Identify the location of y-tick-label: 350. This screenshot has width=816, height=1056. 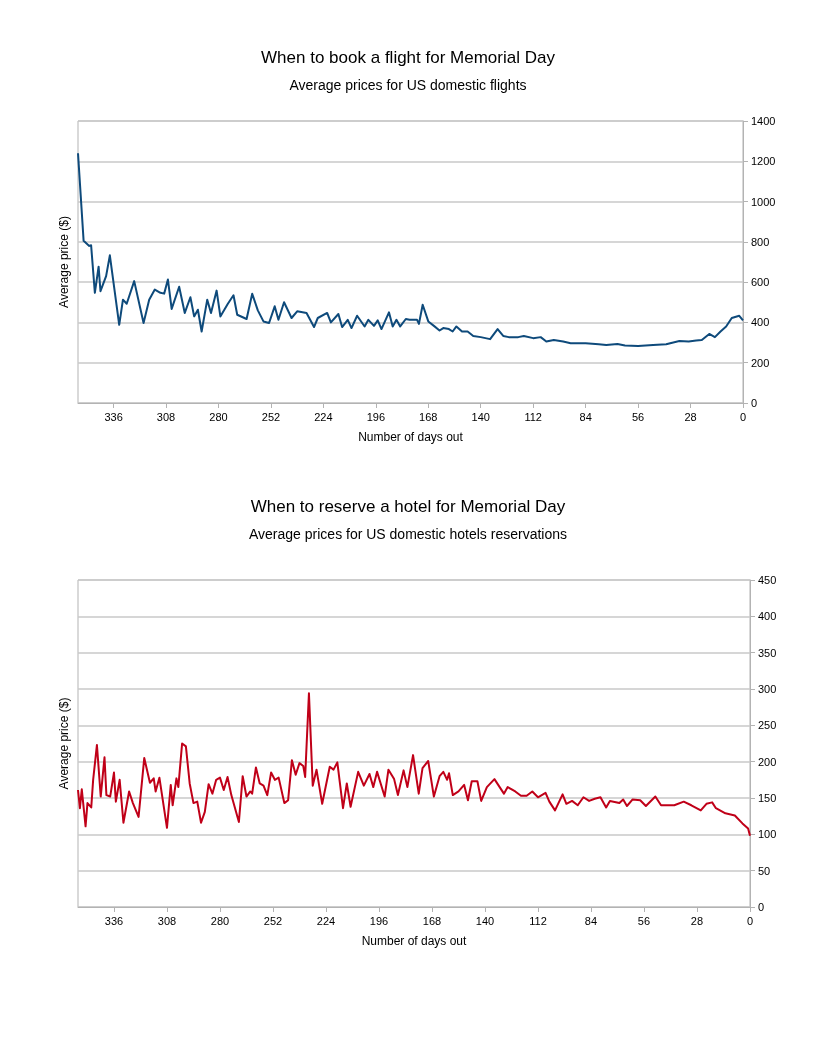
(767, 652).